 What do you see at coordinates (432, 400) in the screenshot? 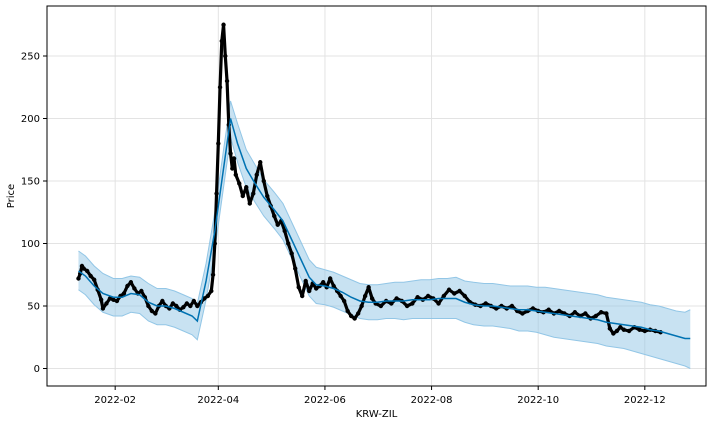
I see `x-tick-label: 2022-08` at bounding box center [432, 400].